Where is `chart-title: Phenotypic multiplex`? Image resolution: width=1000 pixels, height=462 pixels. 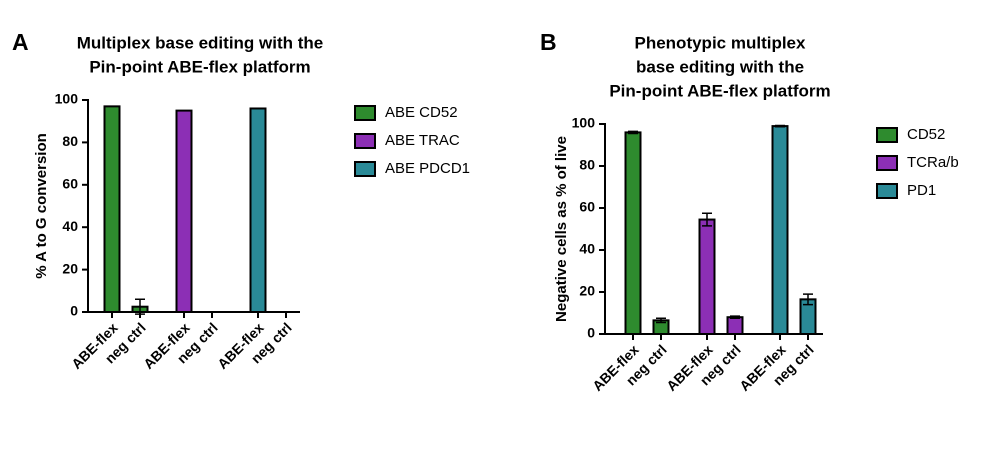 chart-title: Phenotypic multiplex is located at coordinates (721, 42).